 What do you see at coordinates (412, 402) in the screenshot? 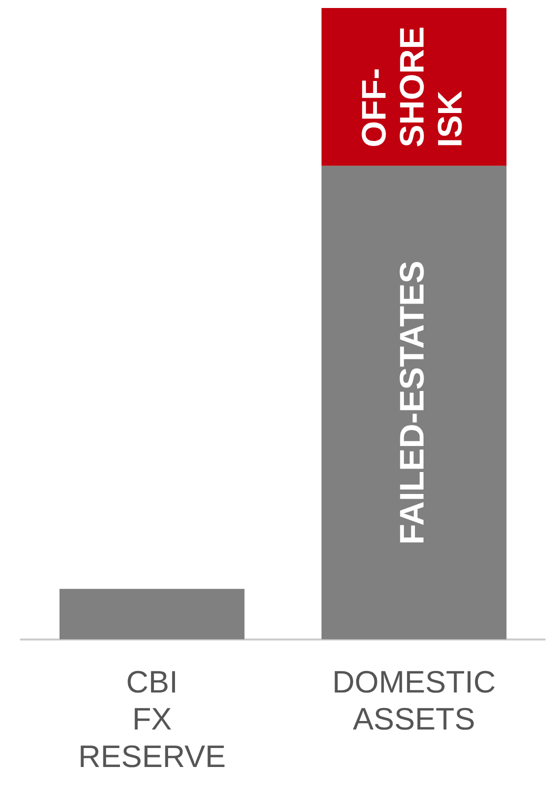
I see `series-label: FAILED-ESTATES` at bounding box center [412, 402].